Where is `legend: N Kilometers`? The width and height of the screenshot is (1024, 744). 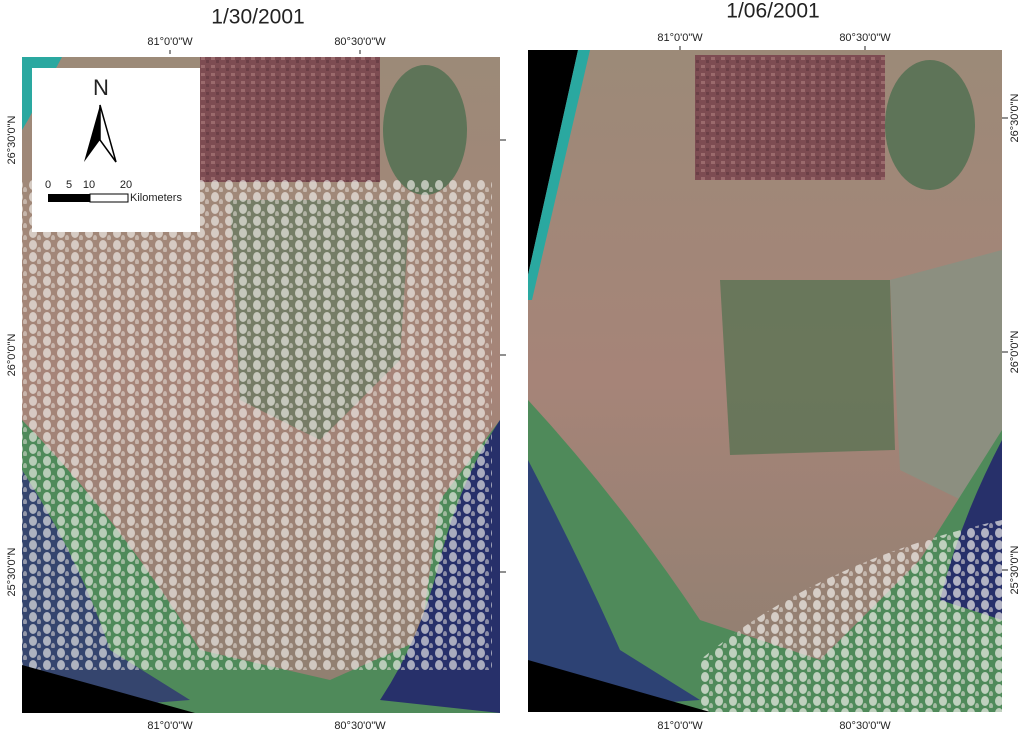
legend: N Kilometers is located at coordinates (116, 150).